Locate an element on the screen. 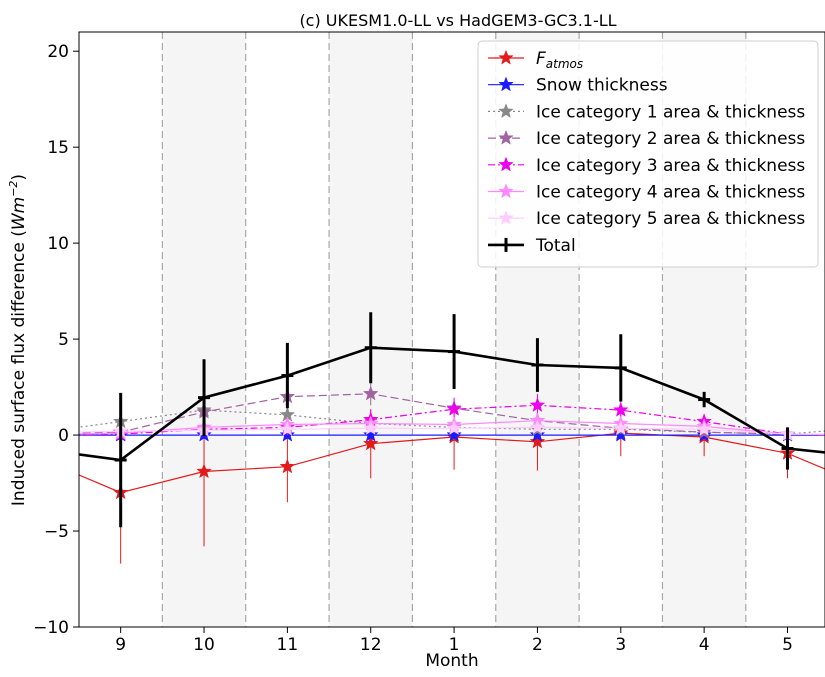 This screenshot has width=825, height=677. legend-label-3: Ice category 2 area & thickness is located at coordinates (670, 139).